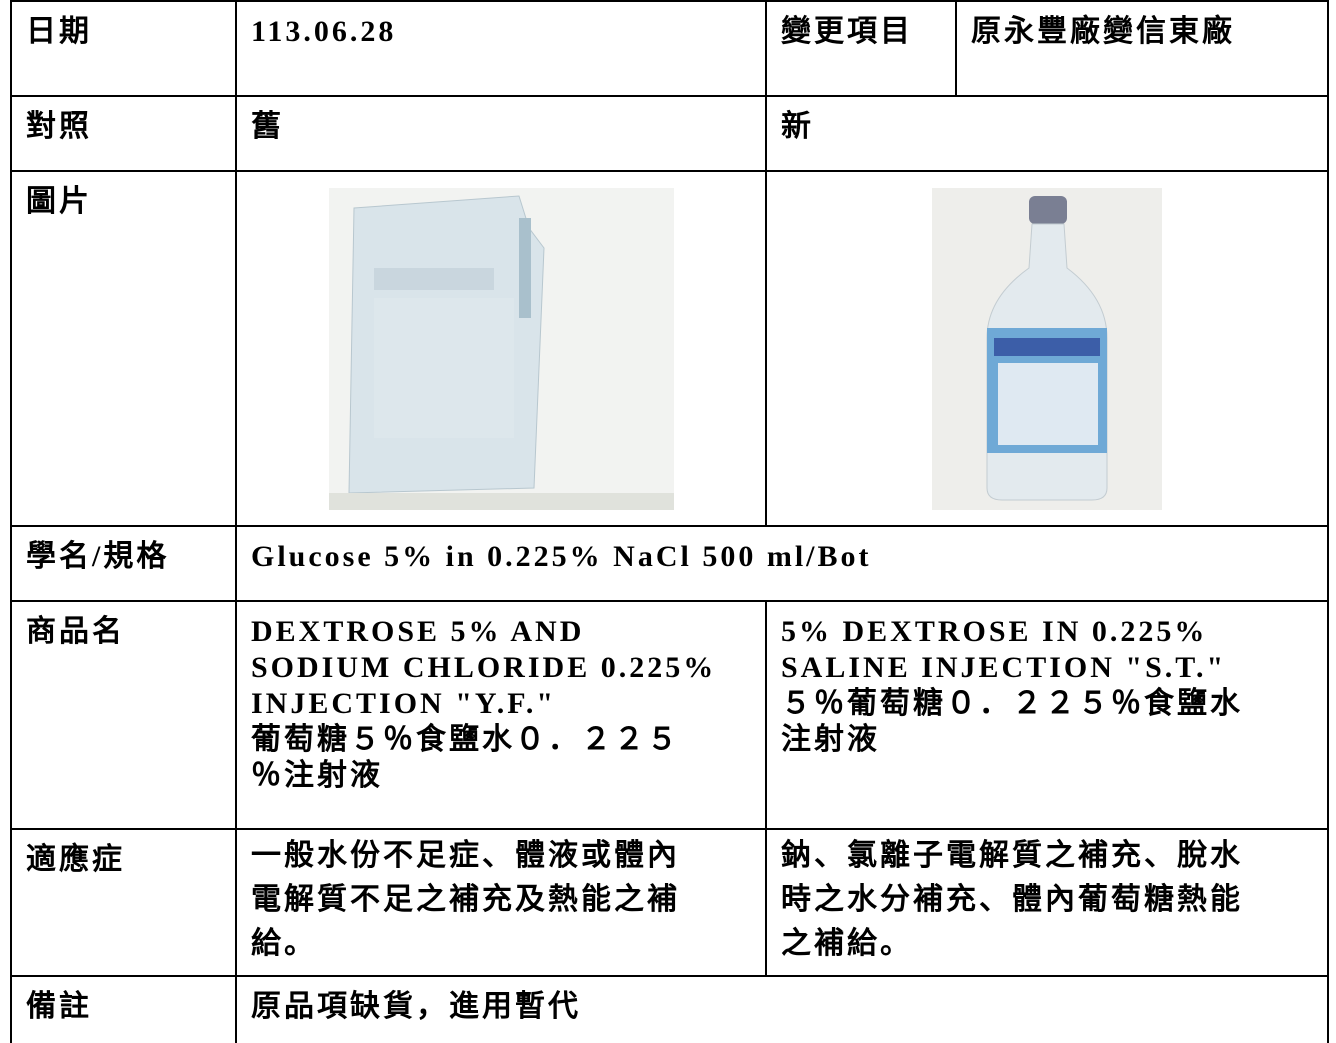  What do you see at coordinates (1012, 899) in the screenshot?
I see `text-line: 時之水分補充、體內葡萄糖熱能` at bounding box center [1012, 899].